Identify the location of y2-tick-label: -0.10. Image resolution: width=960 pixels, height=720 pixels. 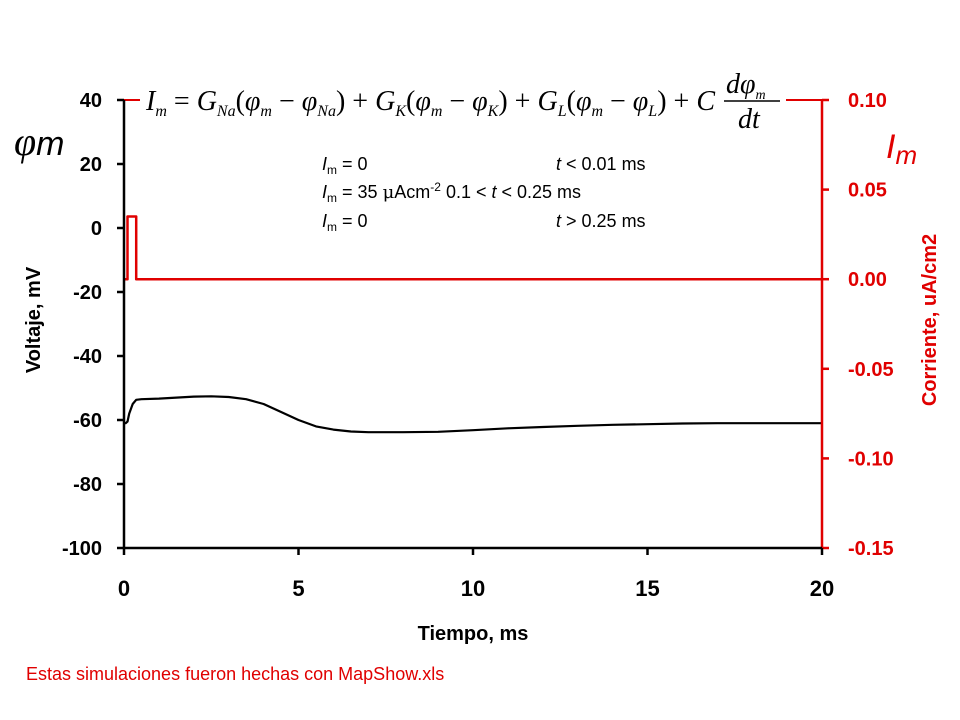
(871, 459).